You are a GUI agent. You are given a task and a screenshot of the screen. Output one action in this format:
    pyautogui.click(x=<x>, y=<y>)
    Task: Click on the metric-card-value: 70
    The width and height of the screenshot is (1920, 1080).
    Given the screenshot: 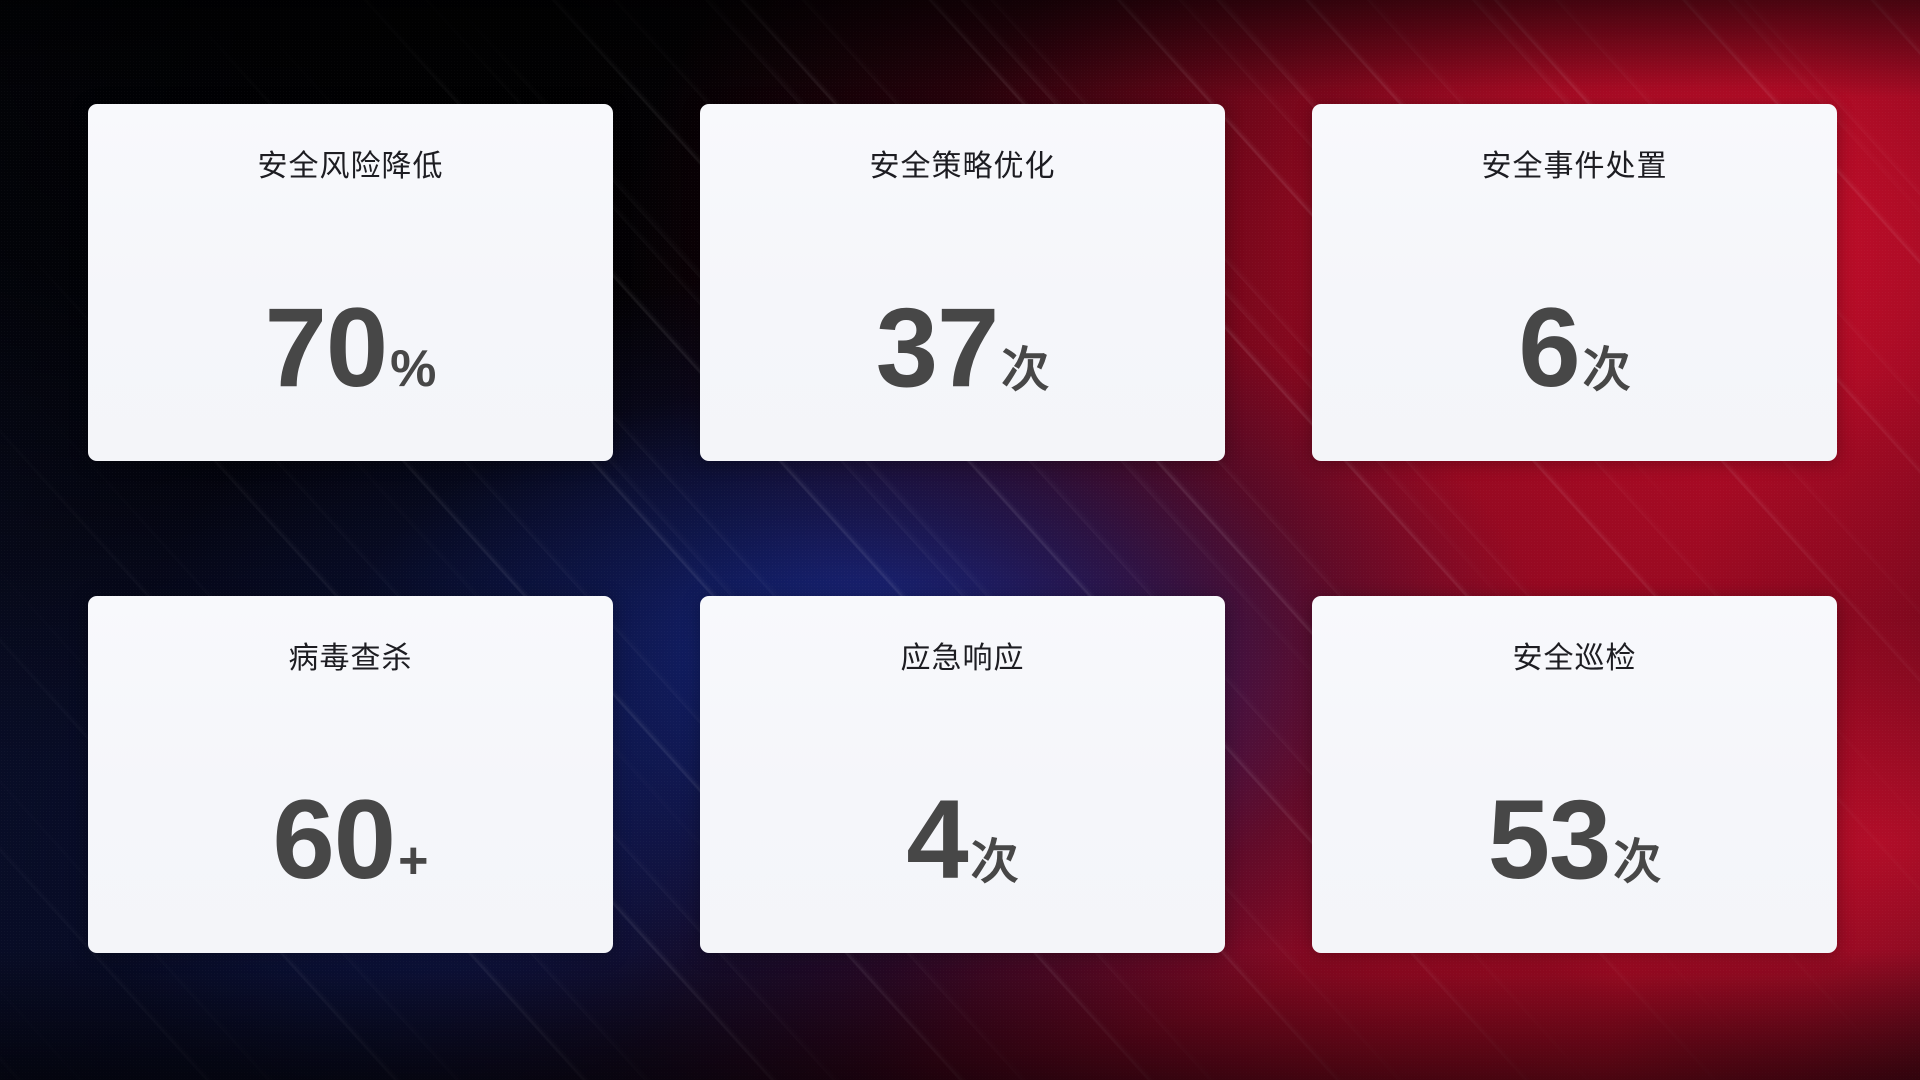 What is the action you would take?
    pyautogui.click(x=326, y=347)
    